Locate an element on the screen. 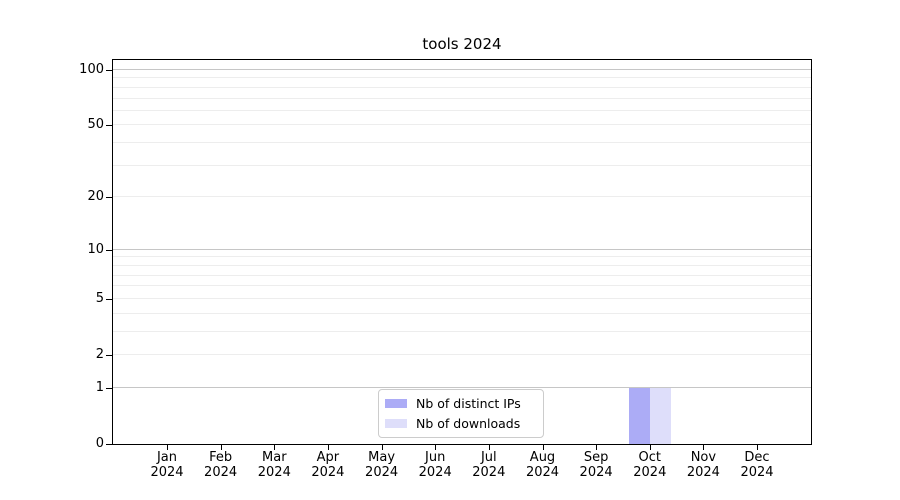  x-tick-label-aug: Aug 2024 is located at coordinates (543, 465).